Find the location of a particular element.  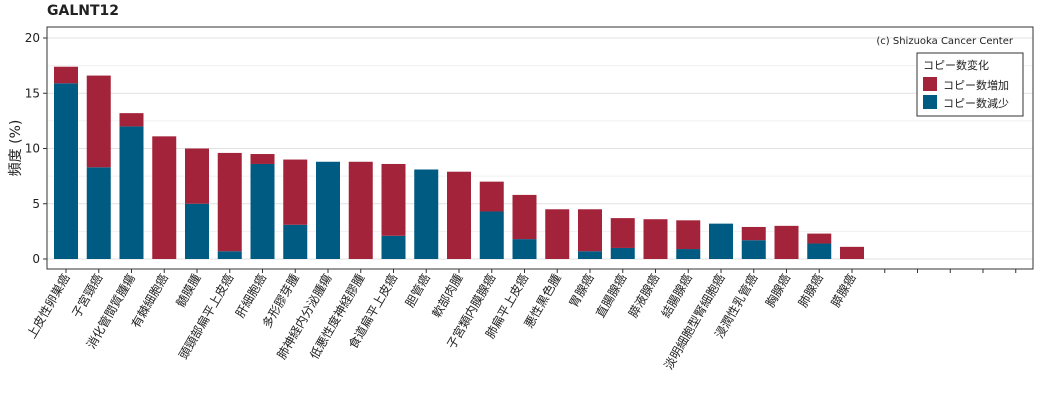

y-tick-label: 15 is located at coordinates (32, 93).